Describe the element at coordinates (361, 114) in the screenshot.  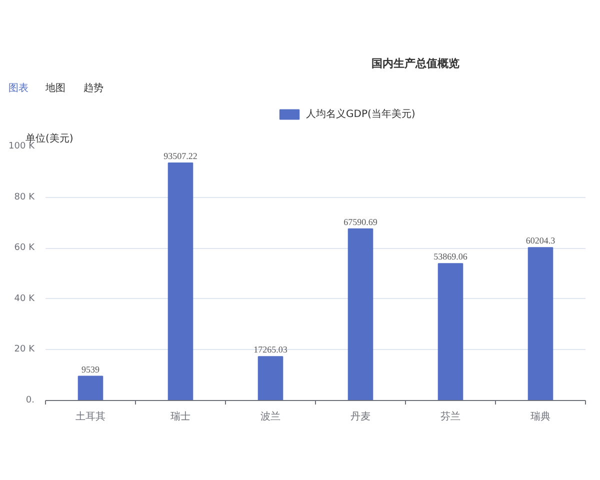
I see `legend-label: 人均名义GDP(当年美元)` at that location.